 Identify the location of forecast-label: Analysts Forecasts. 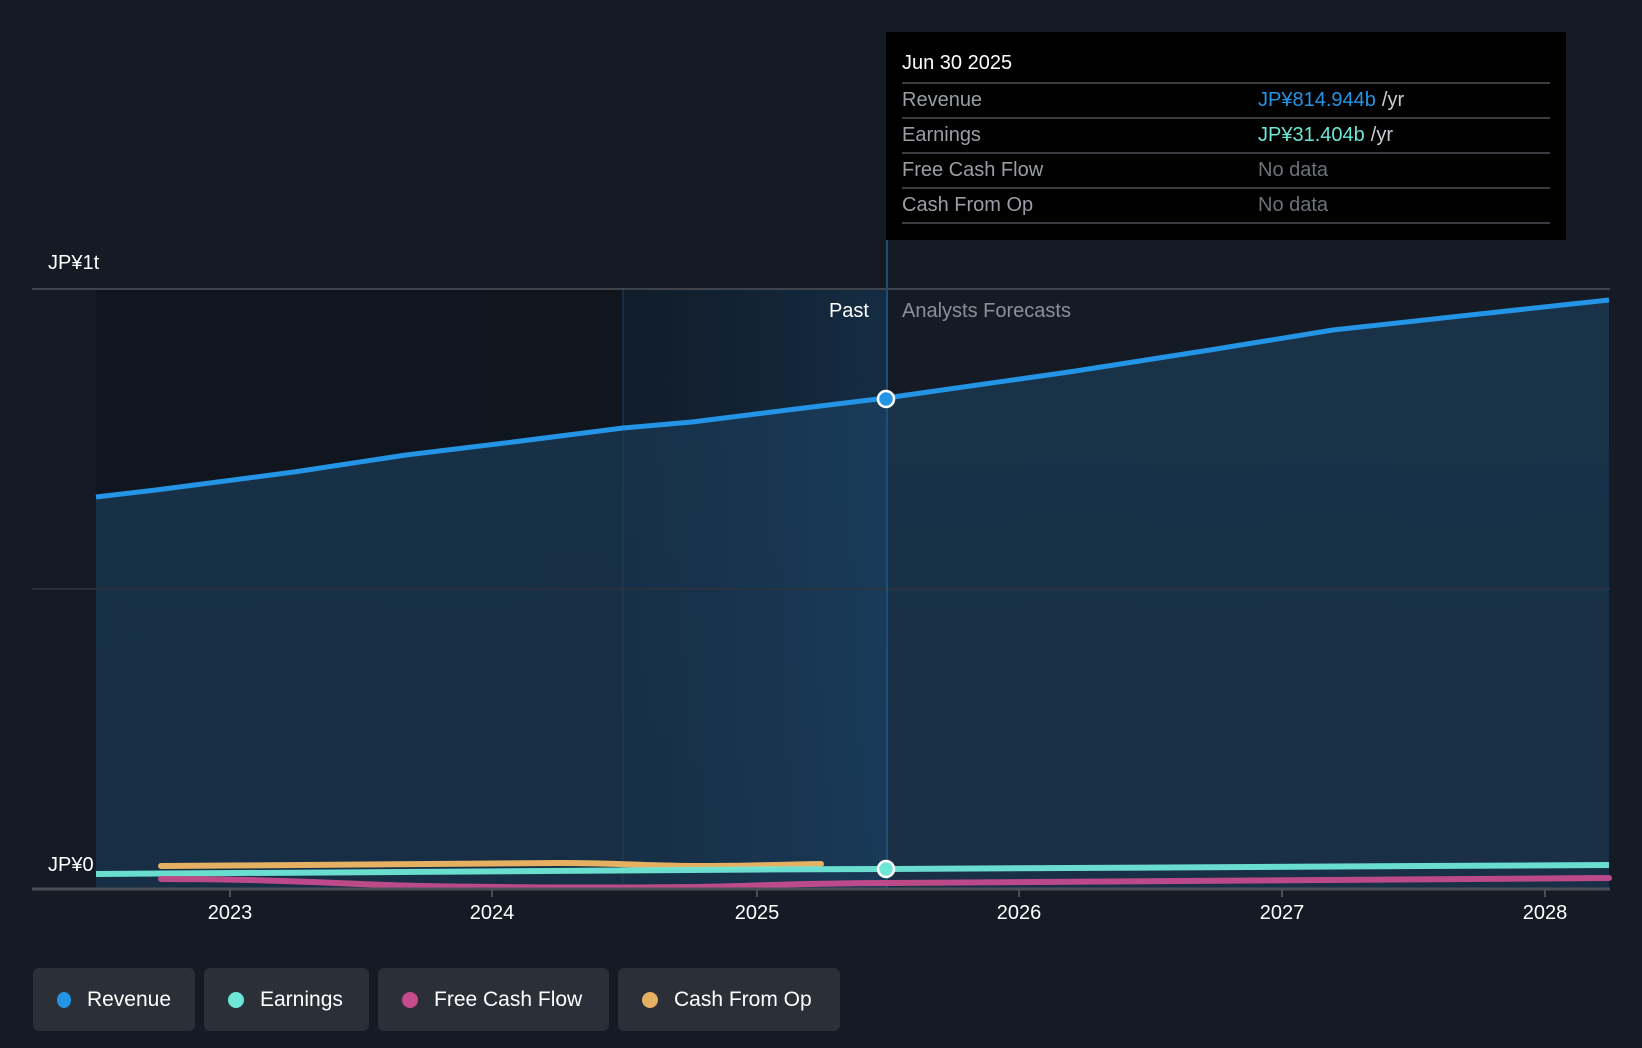
(986, 311).